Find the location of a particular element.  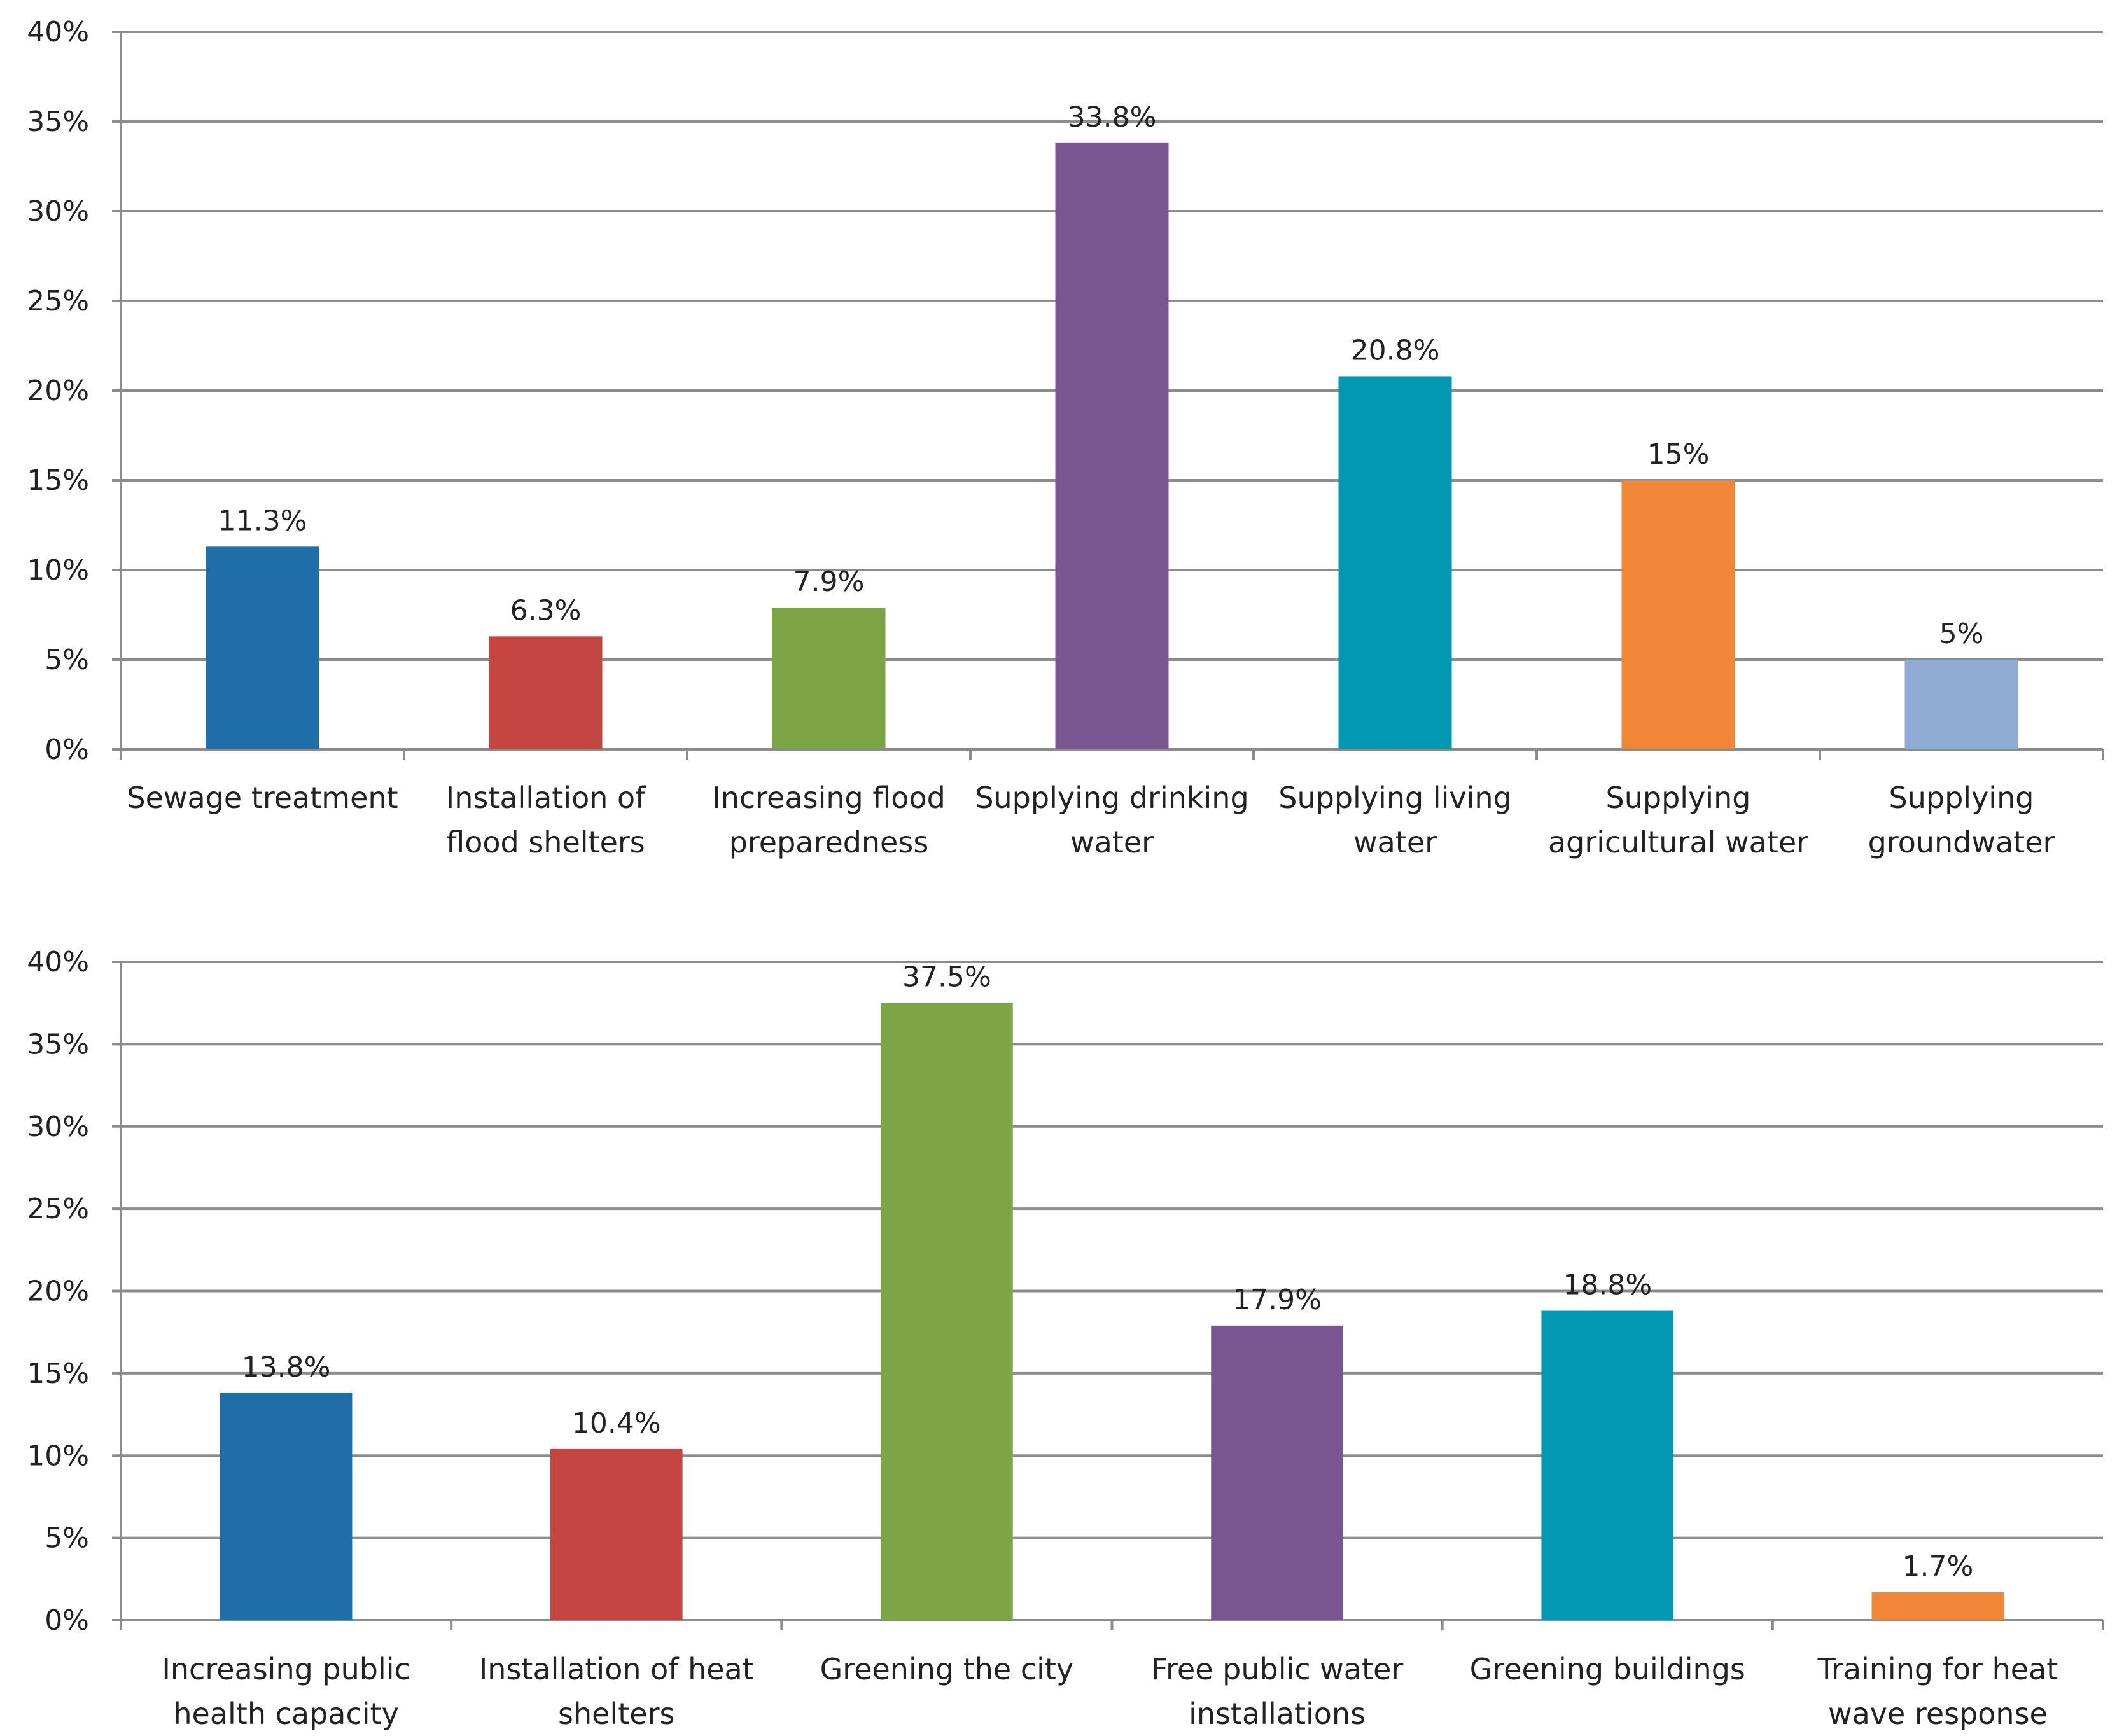

category-label: groundwater is located at coordinates (1961, 842).